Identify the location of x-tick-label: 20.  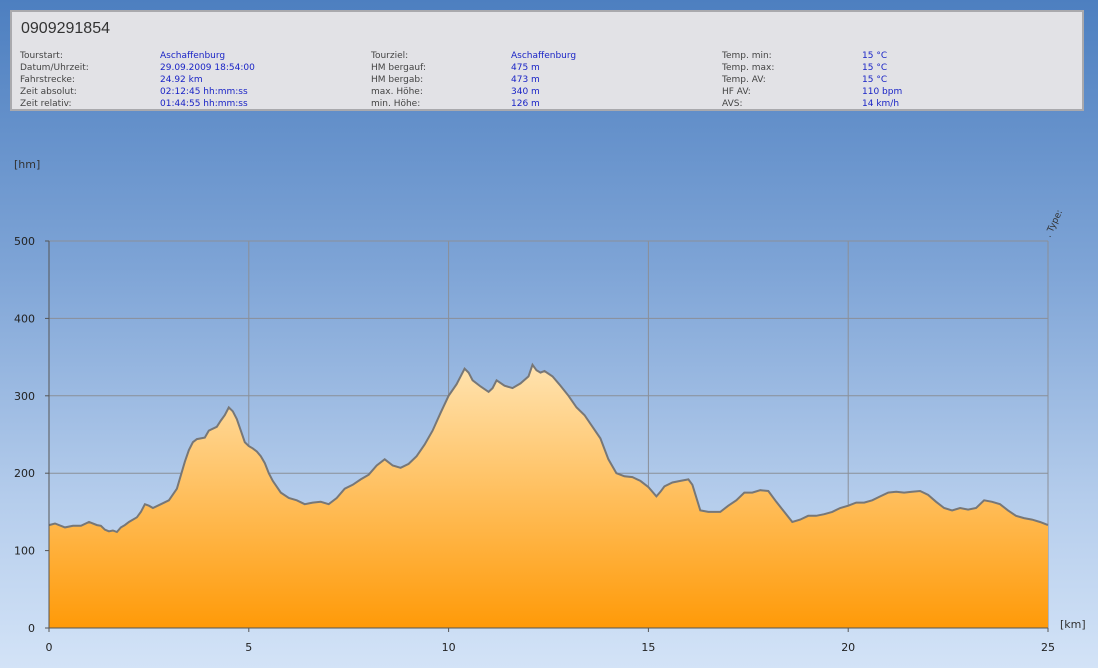
(848, 647).